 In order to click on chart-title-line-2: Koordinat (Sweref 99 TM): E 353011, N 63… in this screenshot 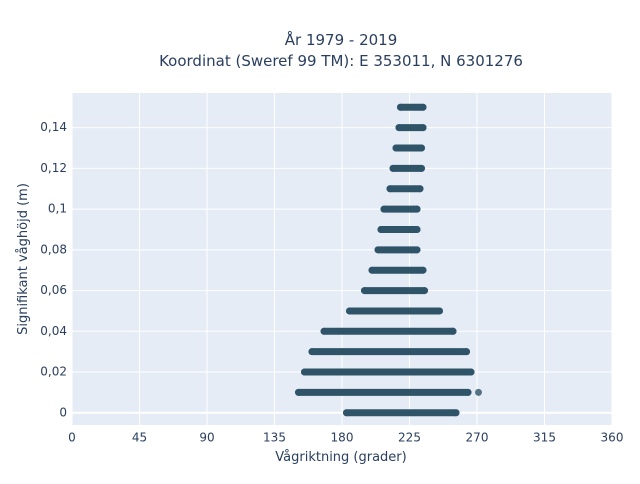, I will do `click(341, 61)`.